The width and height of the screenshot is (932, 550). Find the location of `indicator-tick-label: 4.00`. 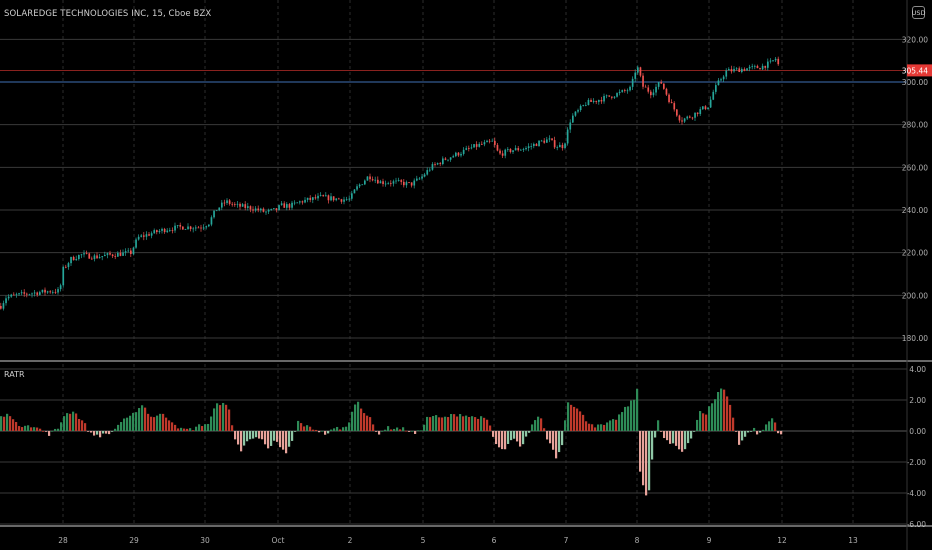

indicator-tick-label: 4.00 is located at coordinates (917, 369).